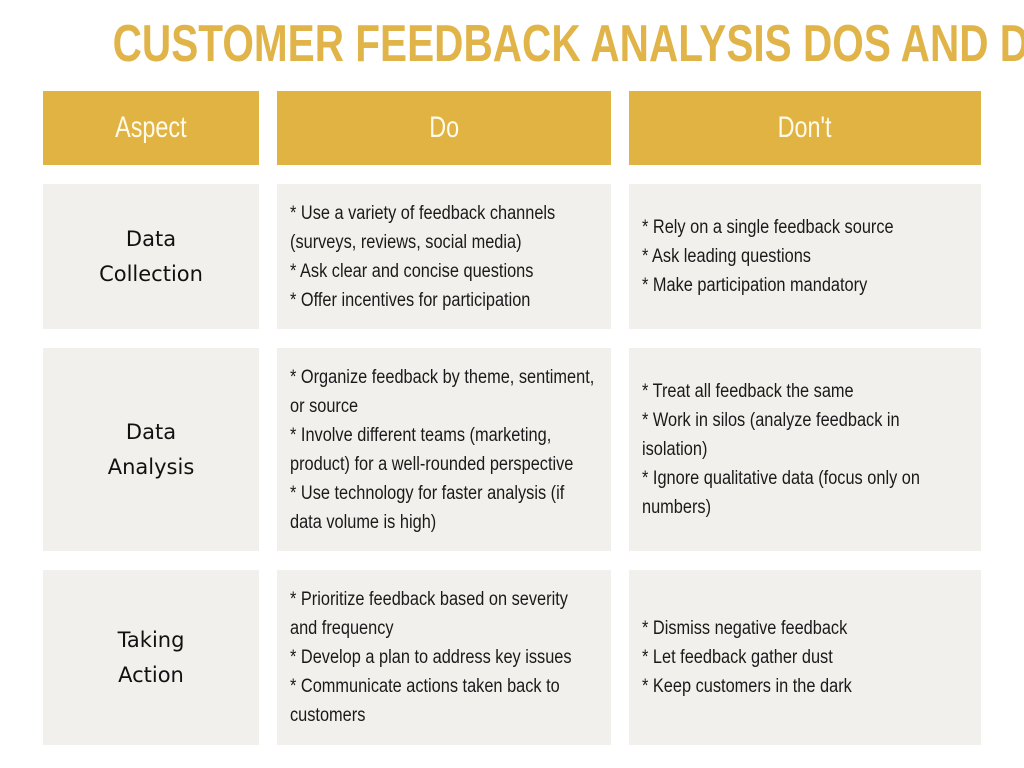 This screenshot has width=1024, height=768. What do you see at coordinates (423, 213) in the screenshot?
I see `do-item-line: * Use a variety of feedback channels` at bounding box center [423, 213].